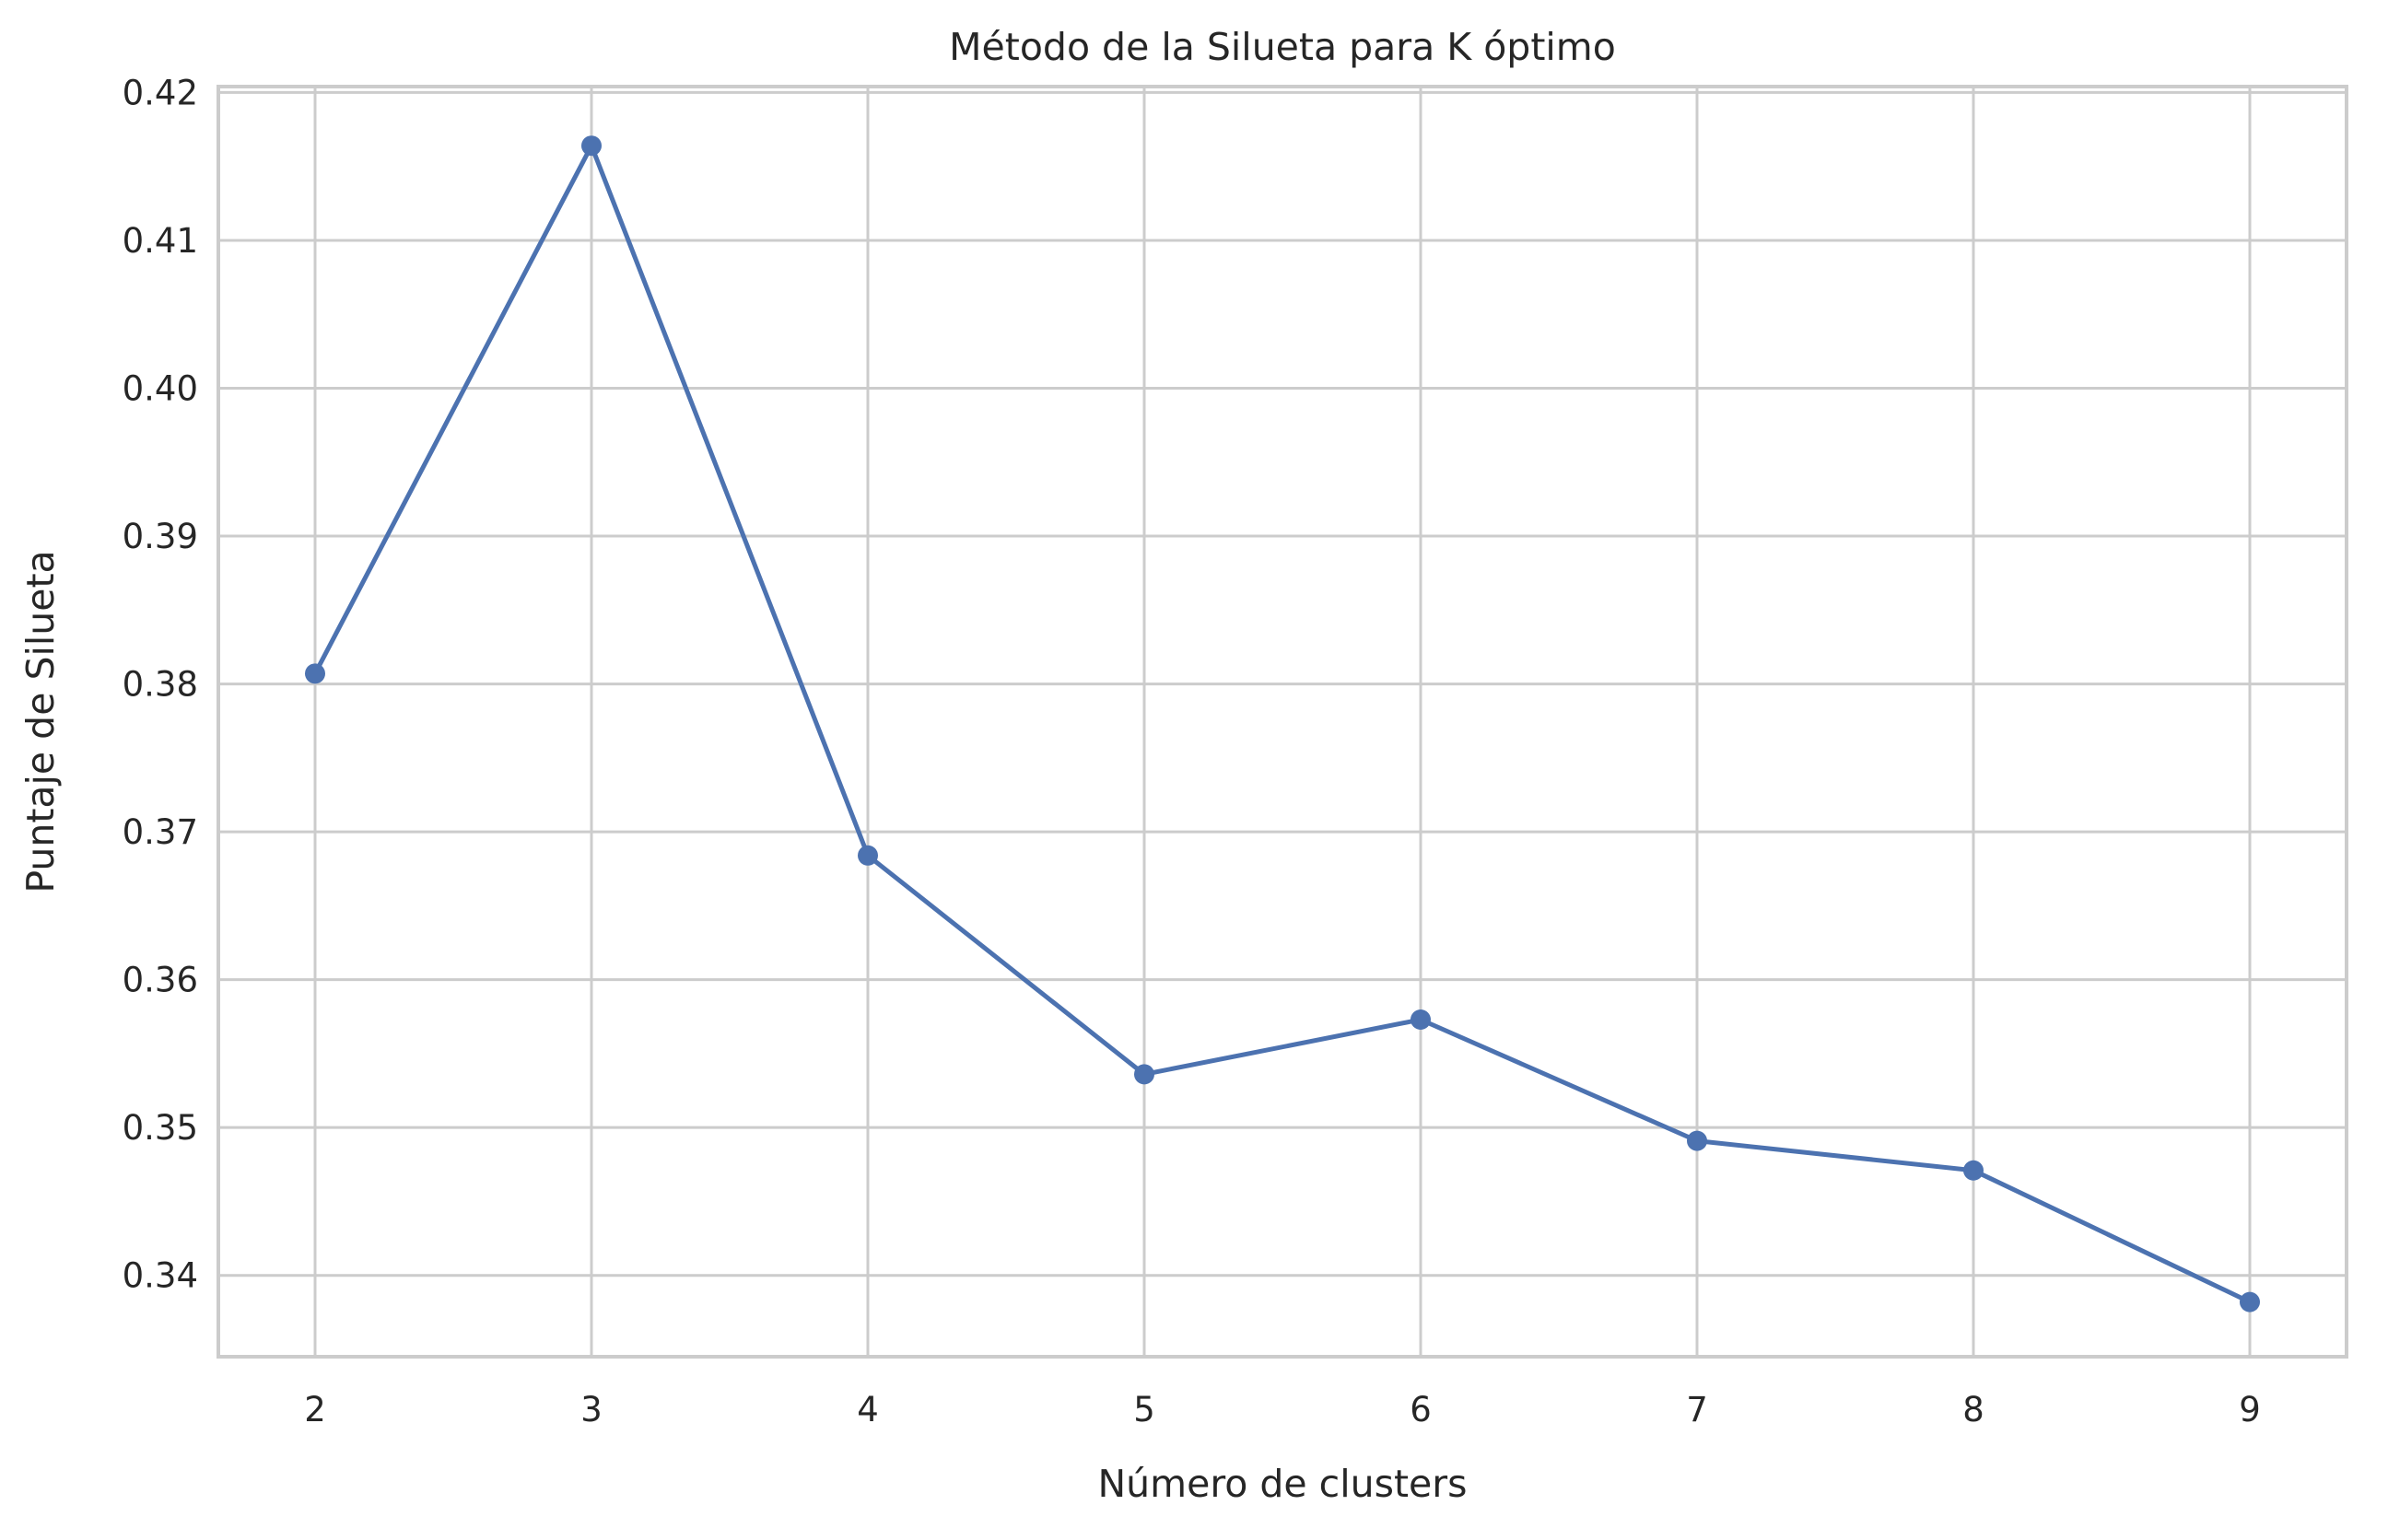 The height and width of the screenshot is (1540, 2388). I want to click on x-tick-label: 9, so click(2250, 1409).